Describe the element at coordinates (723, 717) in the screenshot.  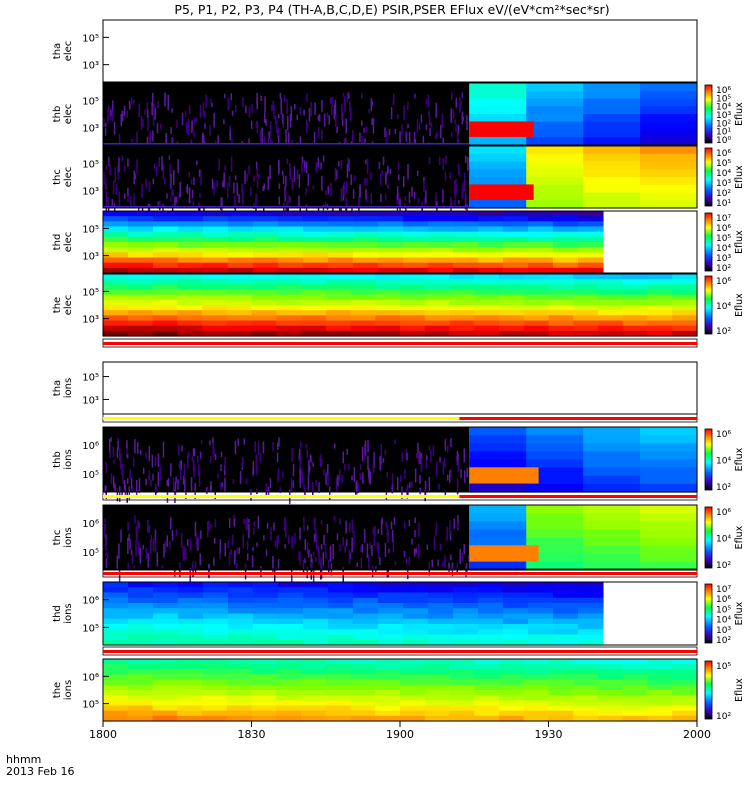
I see `colorbar-tick-label: 10²` at that location.